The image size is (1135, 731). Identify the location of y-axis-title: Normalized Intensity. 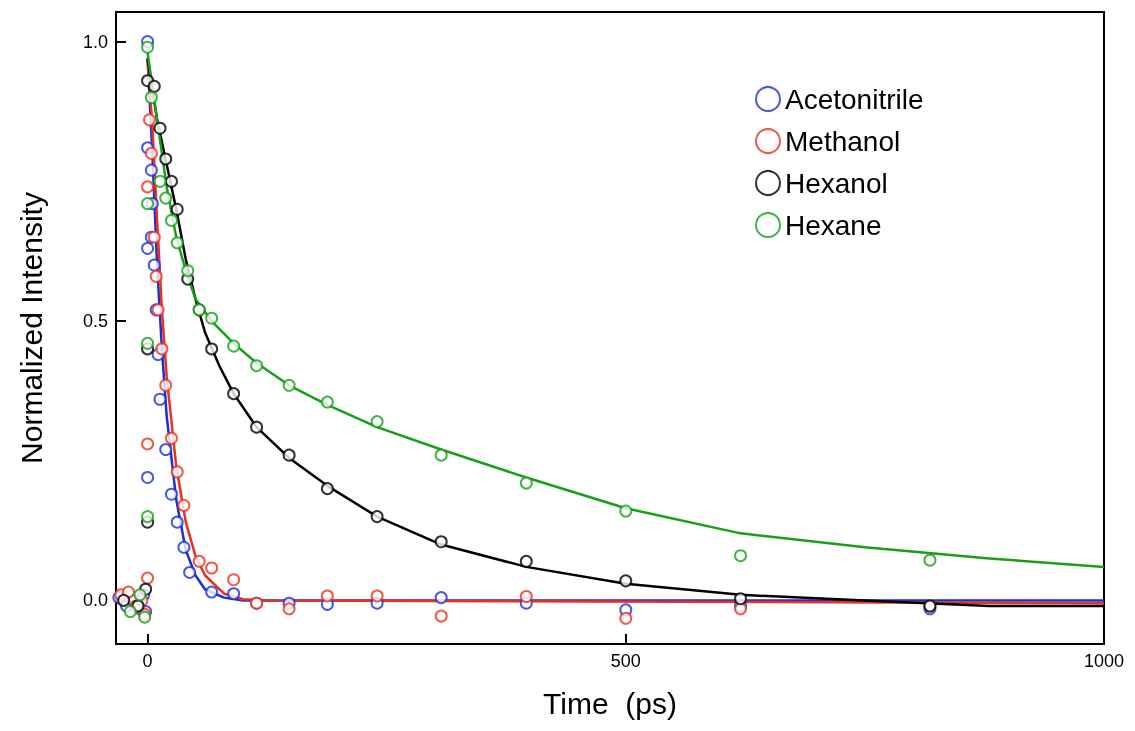
(31, 328).